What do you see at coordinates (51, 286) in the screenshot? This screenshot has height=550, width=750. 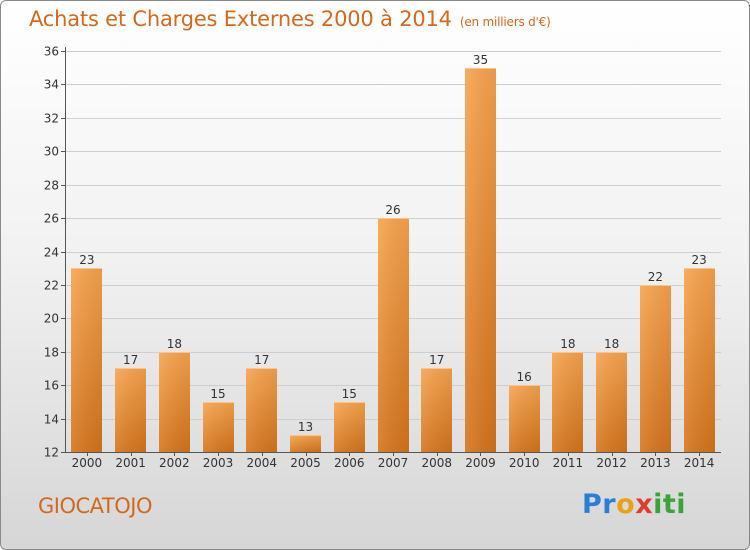 I see `y-tick-label: 22` at bounding box center [51, 286].